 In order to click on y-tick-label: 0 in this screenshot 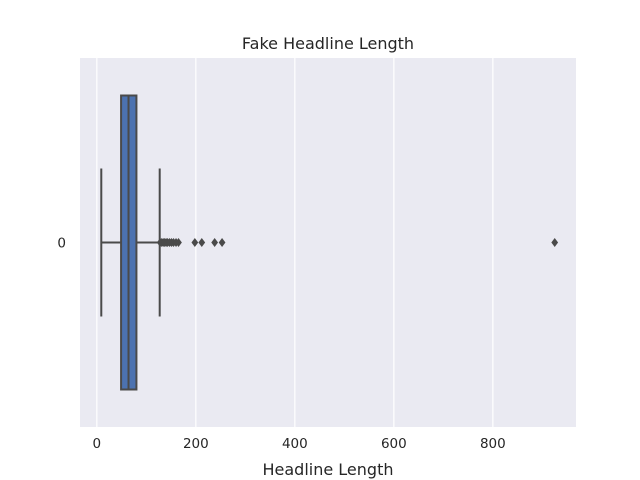, I will do `click(61, 244)`.